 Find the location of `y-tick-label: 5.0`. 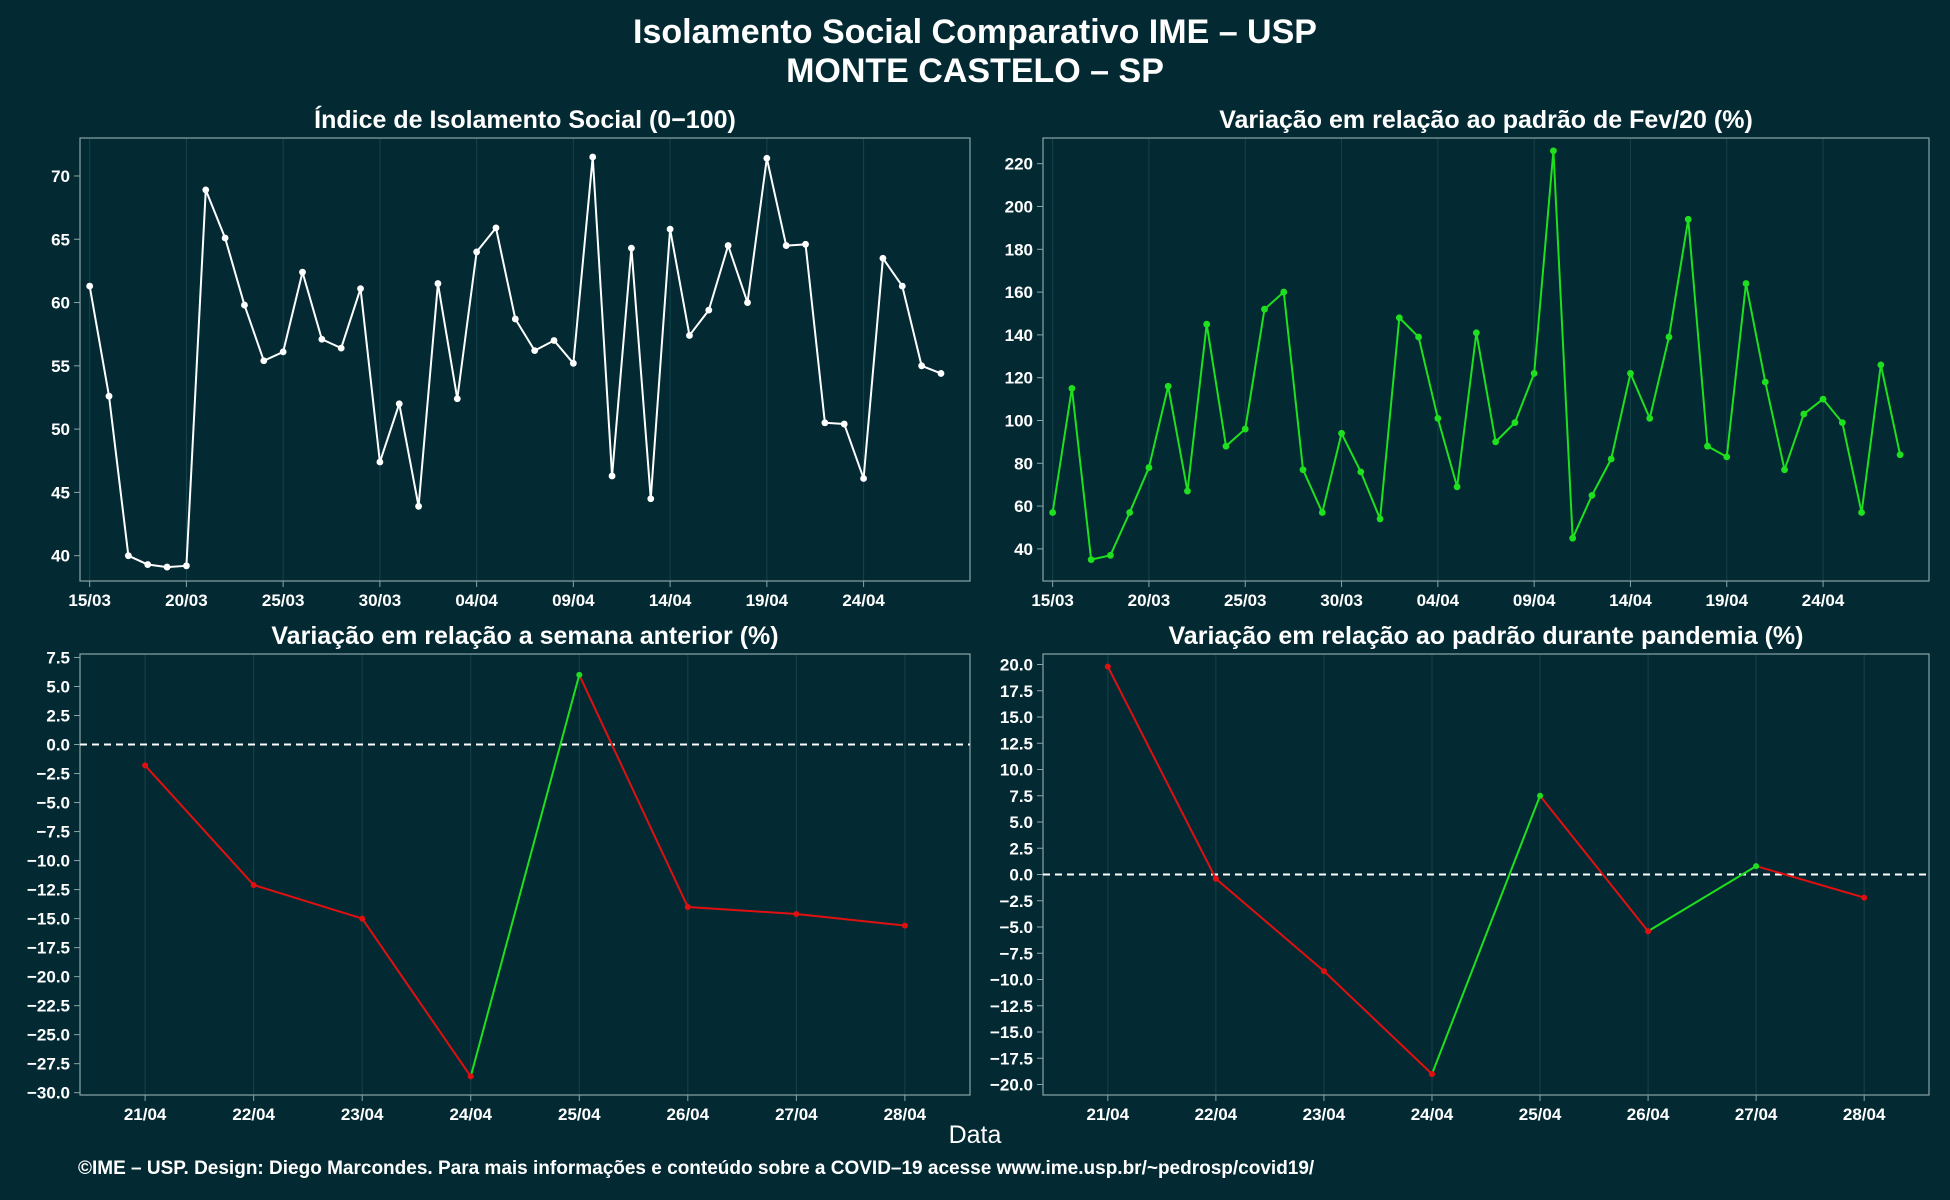

y-tick-label: 5.0 is located at coordinates (58, 686).